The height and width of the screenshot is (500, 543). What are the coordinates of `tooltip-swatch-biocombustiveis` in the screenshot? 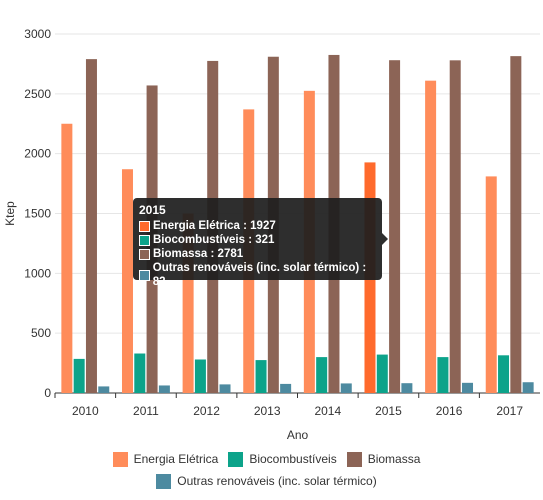 It's located at (144, 240).